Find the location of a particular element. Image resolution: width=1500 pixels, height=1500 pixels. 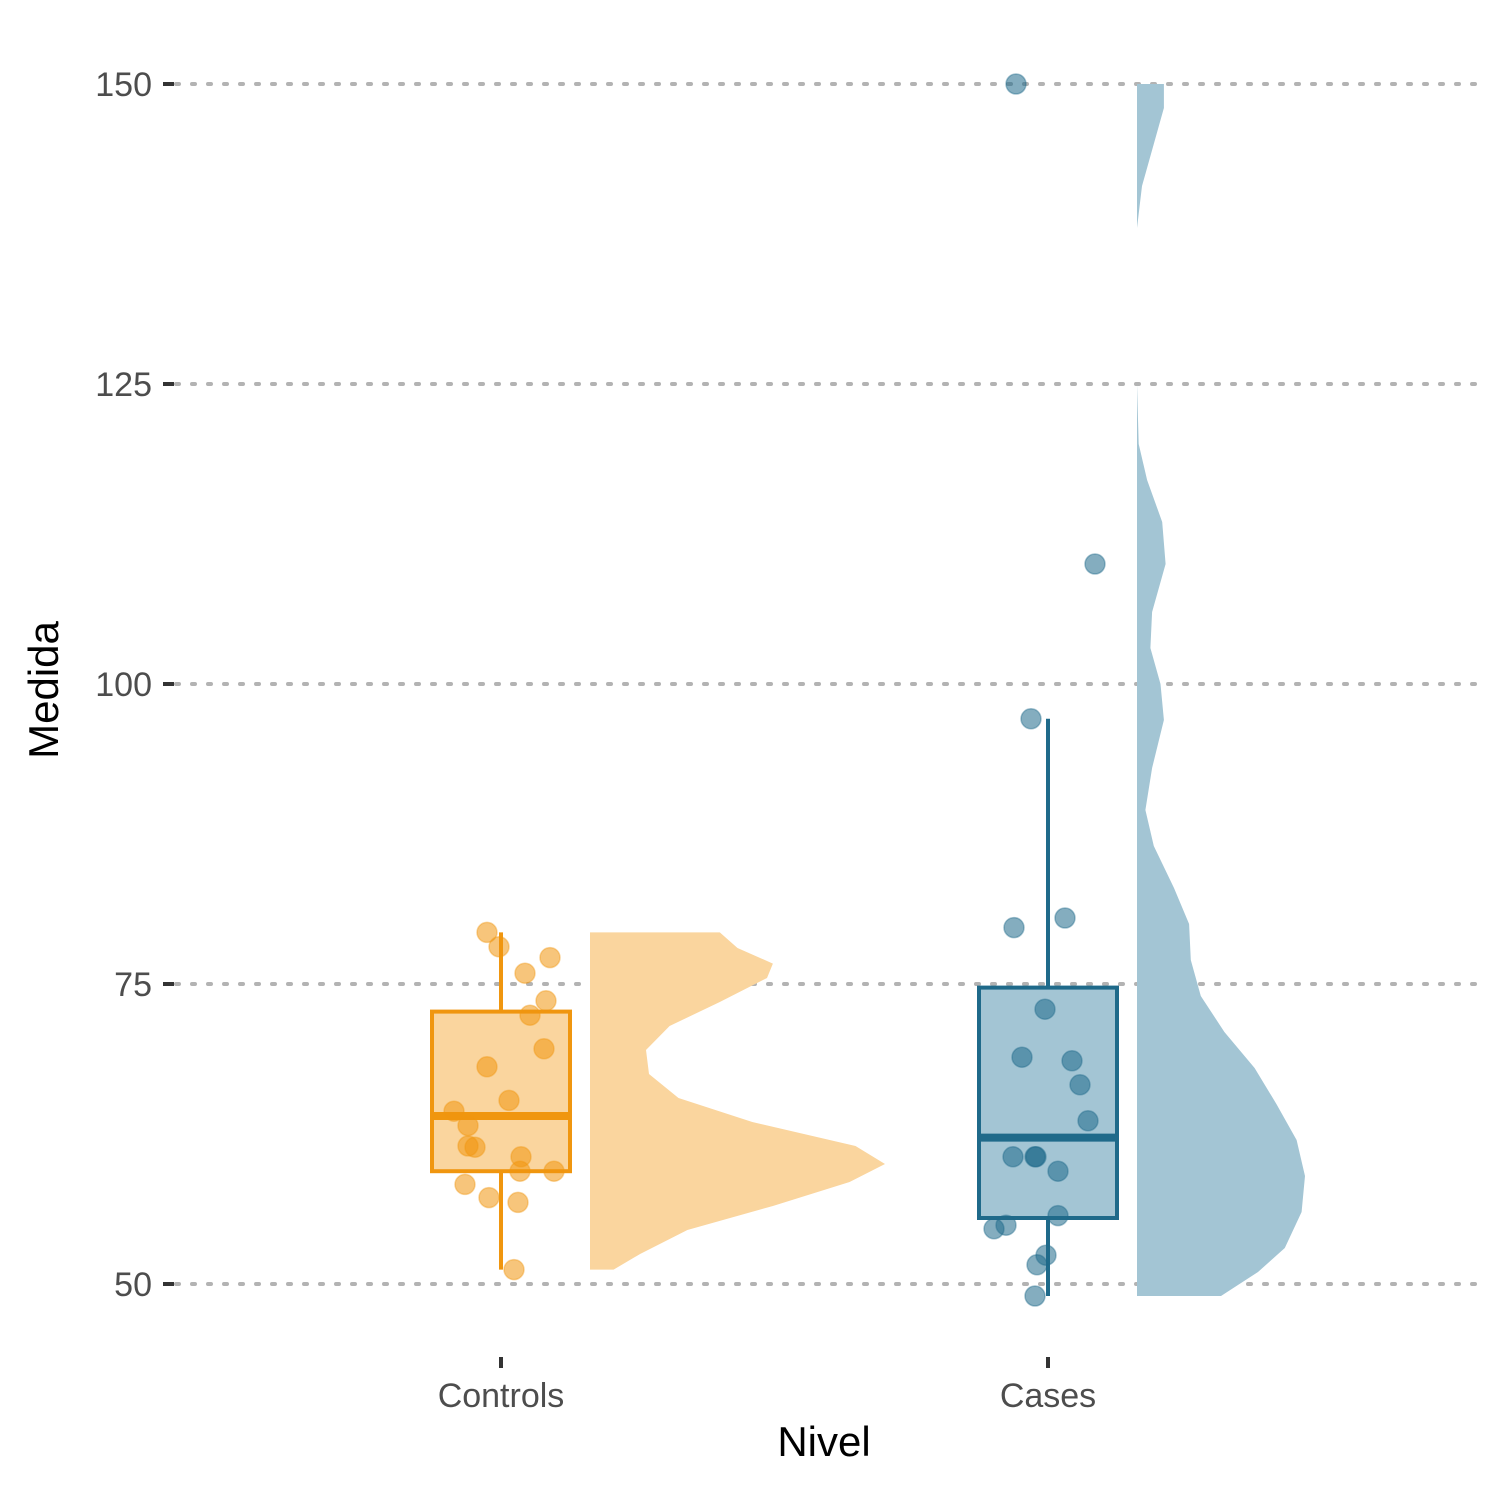

group-controls is located at coordinates (657, 1101).